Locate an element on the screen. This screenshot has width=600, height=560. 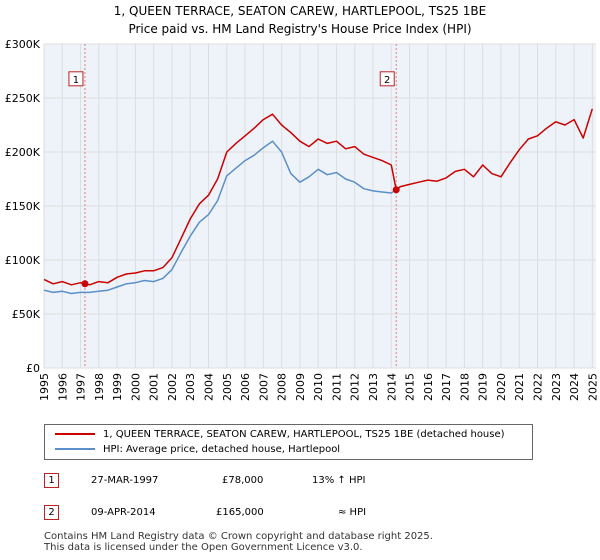
x-tick-label: 2023 is located at coordinates (556, 387).